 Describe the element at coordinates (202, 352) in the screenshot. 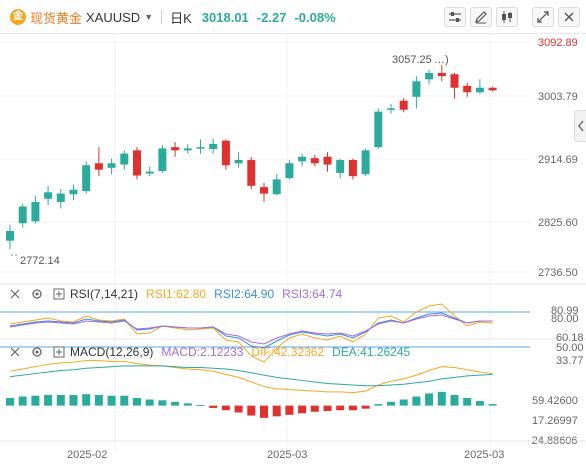

I see `macd-value: MACD:2.12233` at that location.